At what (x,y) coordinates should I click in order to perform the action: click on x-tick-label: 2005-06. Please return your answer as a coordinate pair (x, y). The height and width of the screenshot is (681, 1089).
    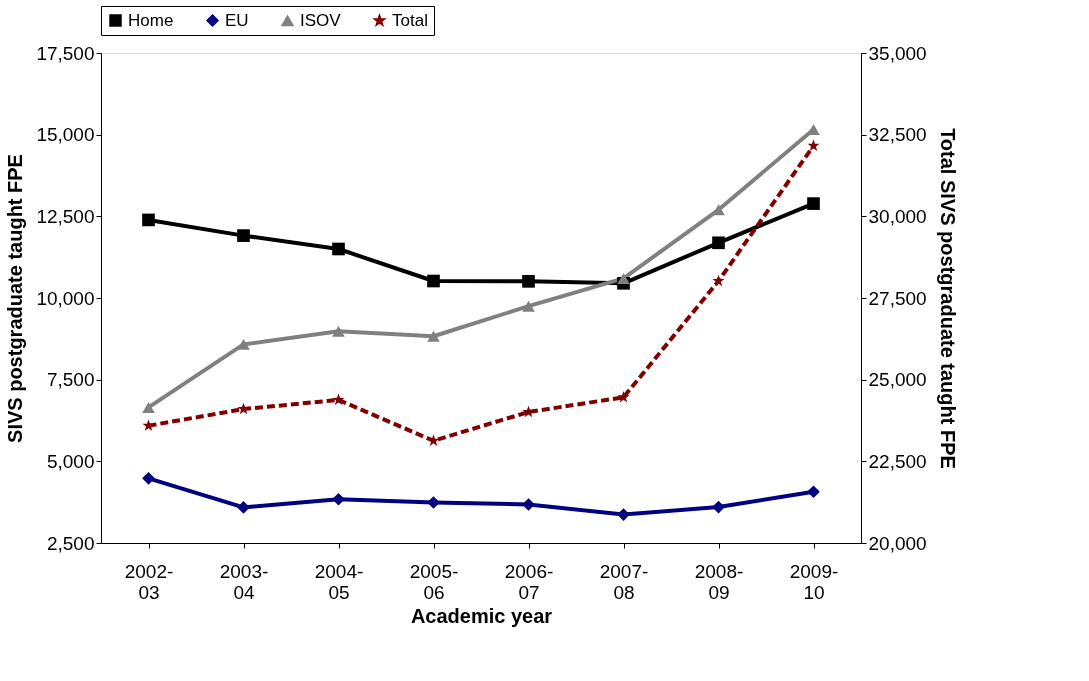
    Looking at the image, I should click on (434, 581).